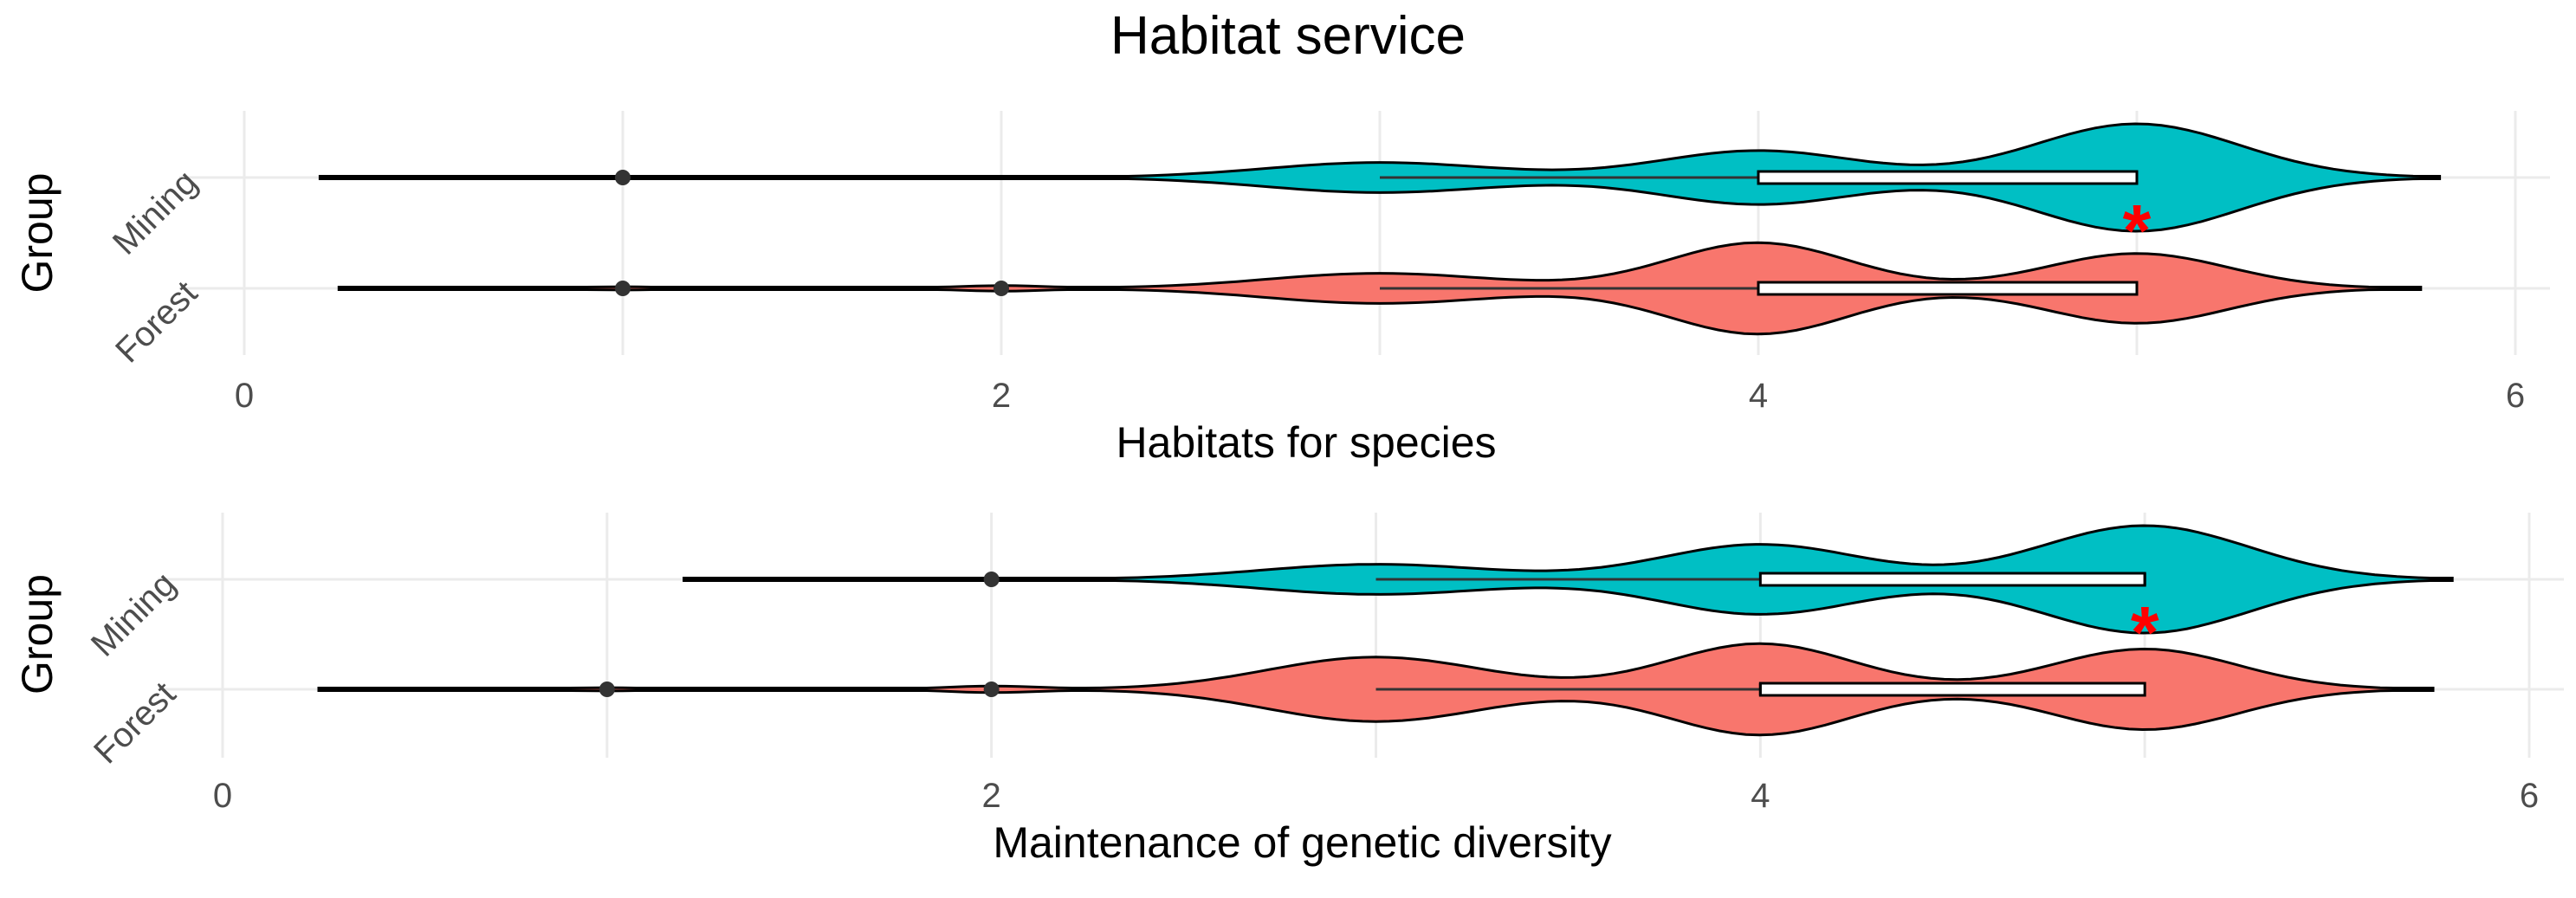 The image size is (2576, 898). What do you see at coordinates (1306, 442) in the screenshot?
I see `x-axis-label: Habitats for species` at bounding box center [1306, 442].